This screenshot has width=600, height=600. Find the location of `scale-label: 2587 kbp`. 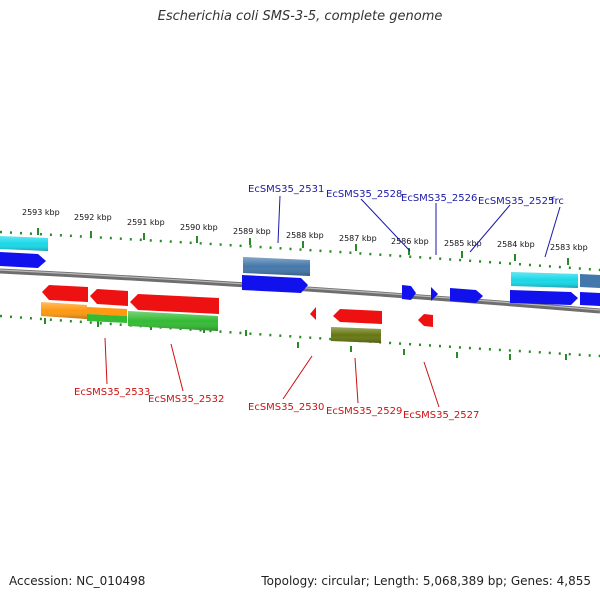

scale-label: 2587 kbp is located at coordinates (358, 238).